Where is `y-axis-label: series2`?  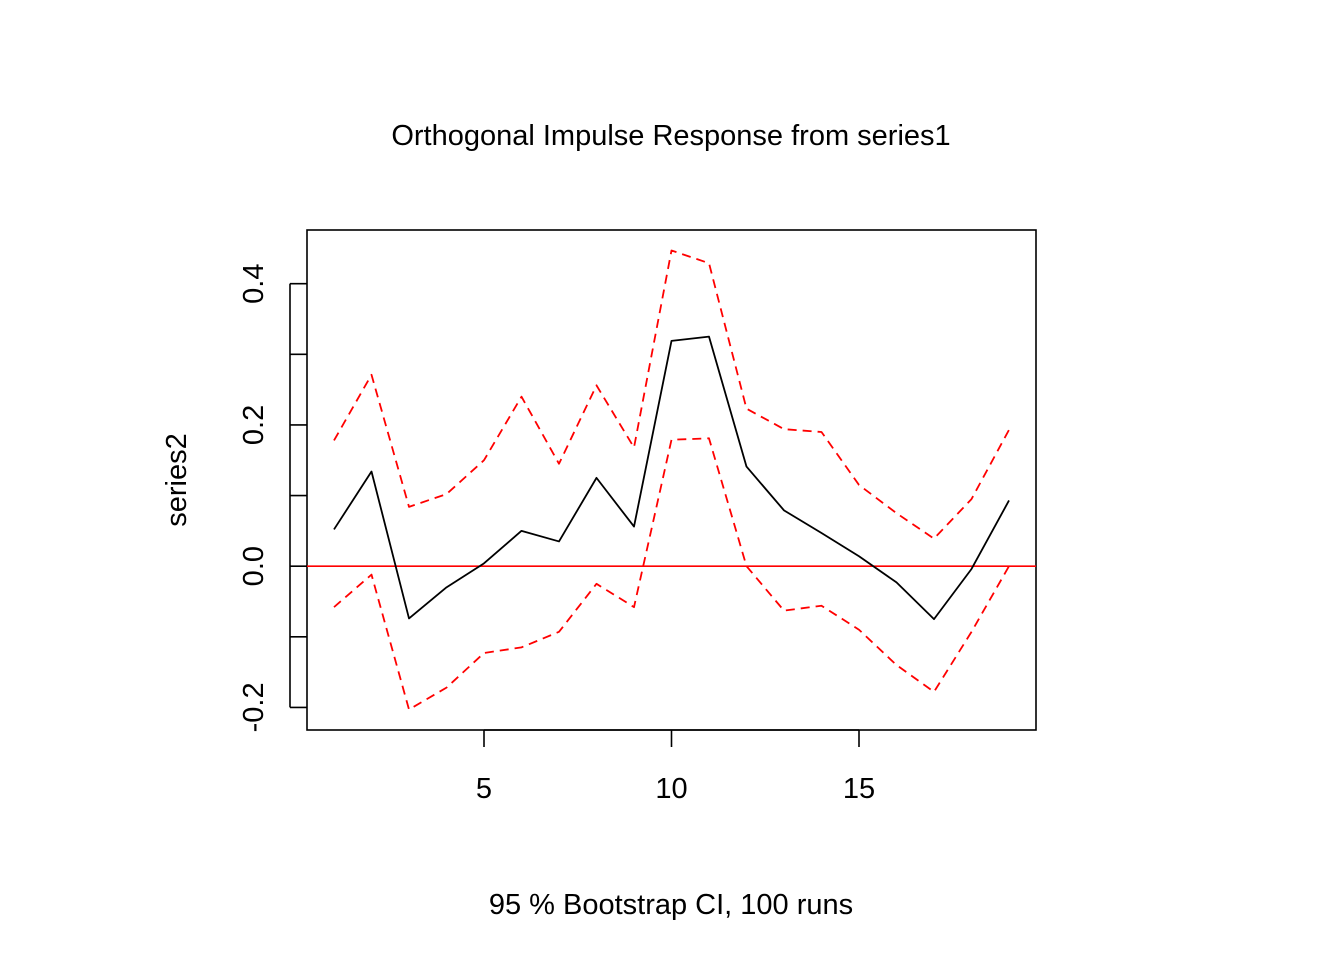
y-axis-label: series2 is located at coordinates (177, 480).